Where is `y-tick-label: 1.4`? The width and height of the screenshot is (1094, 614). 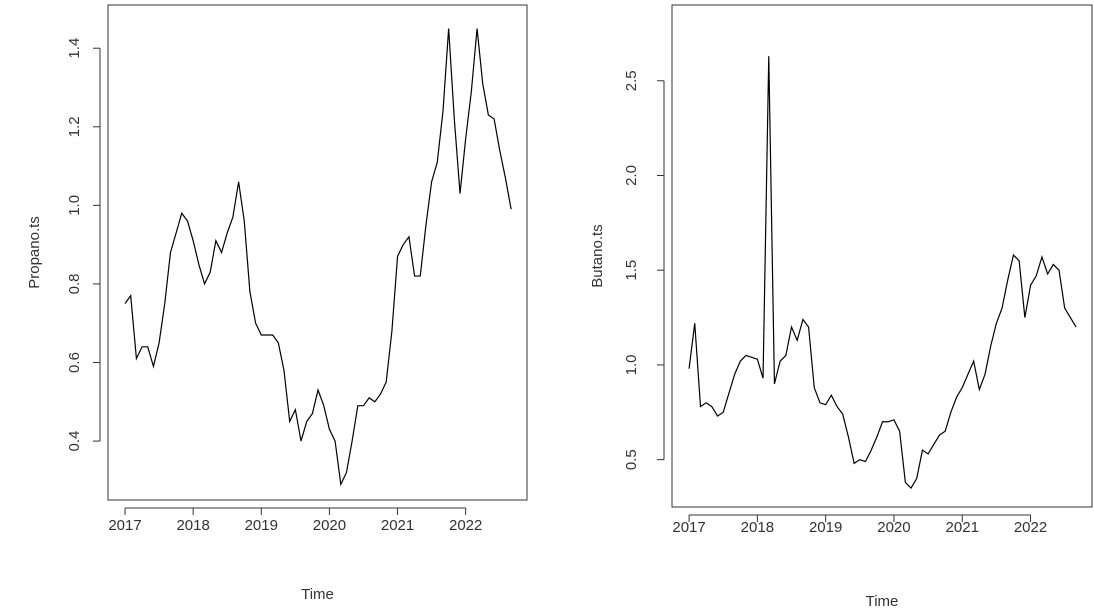
y-tick-label: 1.4 is located at coordinates (74, 48).